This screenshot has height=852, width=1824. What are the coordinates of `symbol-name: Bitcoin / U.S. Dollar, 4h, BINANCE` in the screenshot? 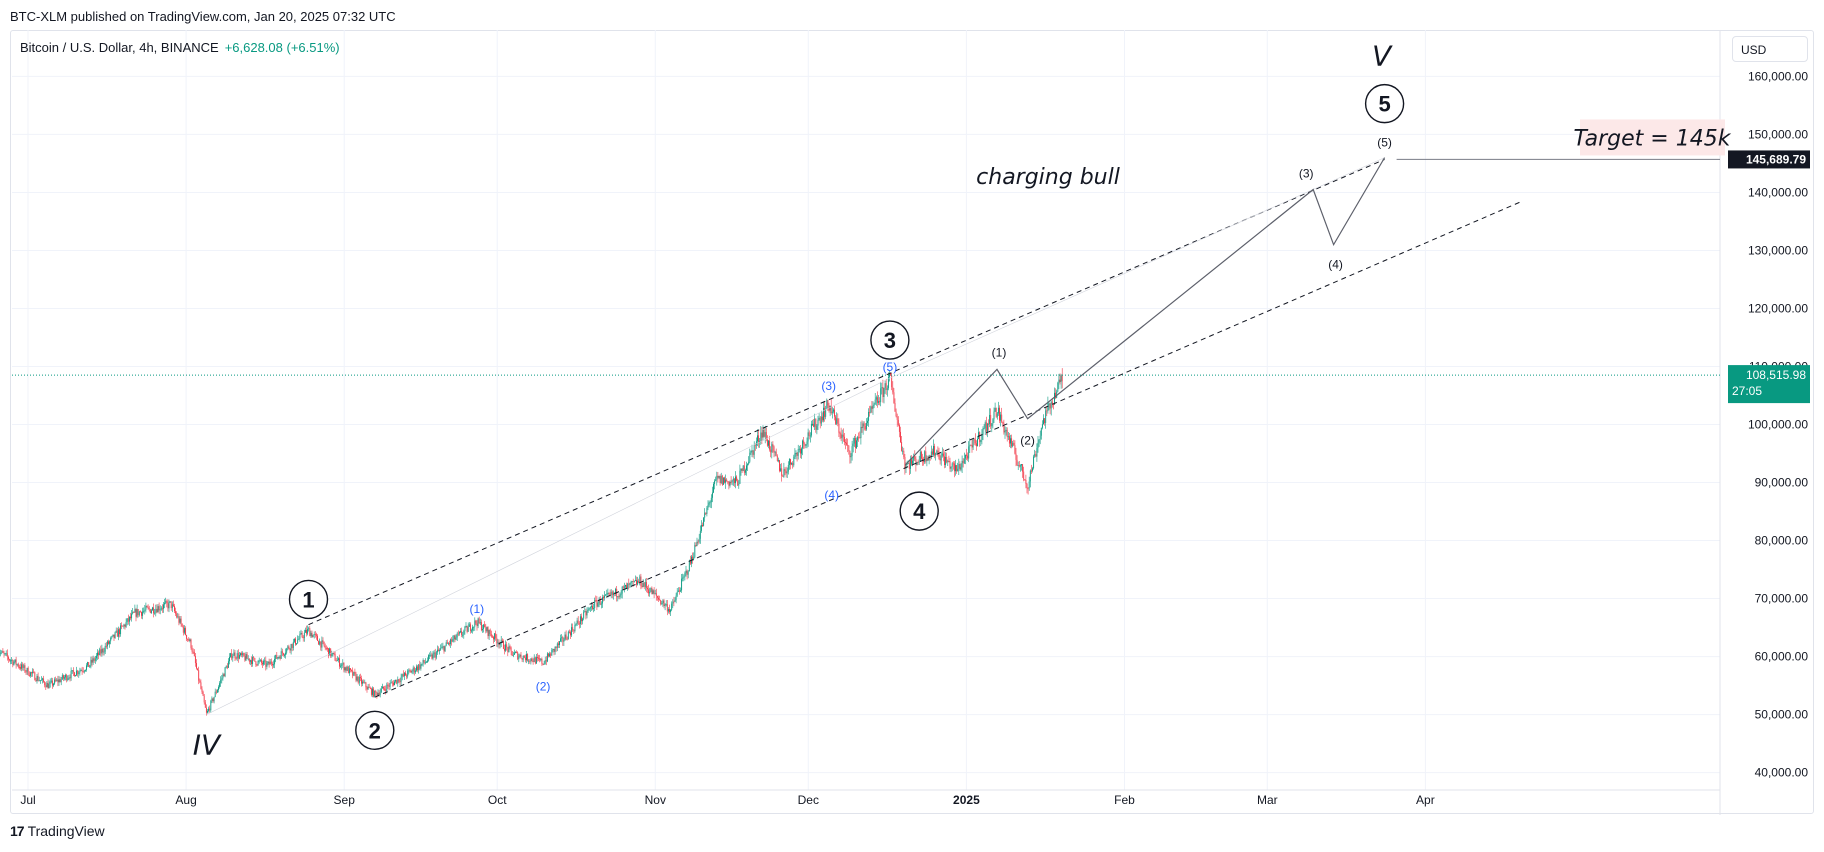 It's located at (119, 47).